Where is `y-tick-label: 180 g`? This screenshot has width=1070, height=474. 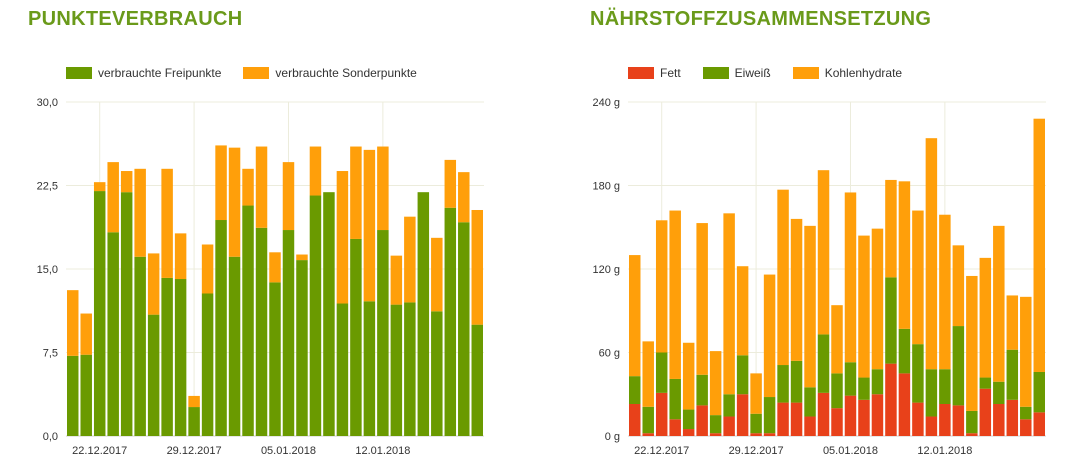 y-tick-label: 180 g is located at coordinates (606, 187).